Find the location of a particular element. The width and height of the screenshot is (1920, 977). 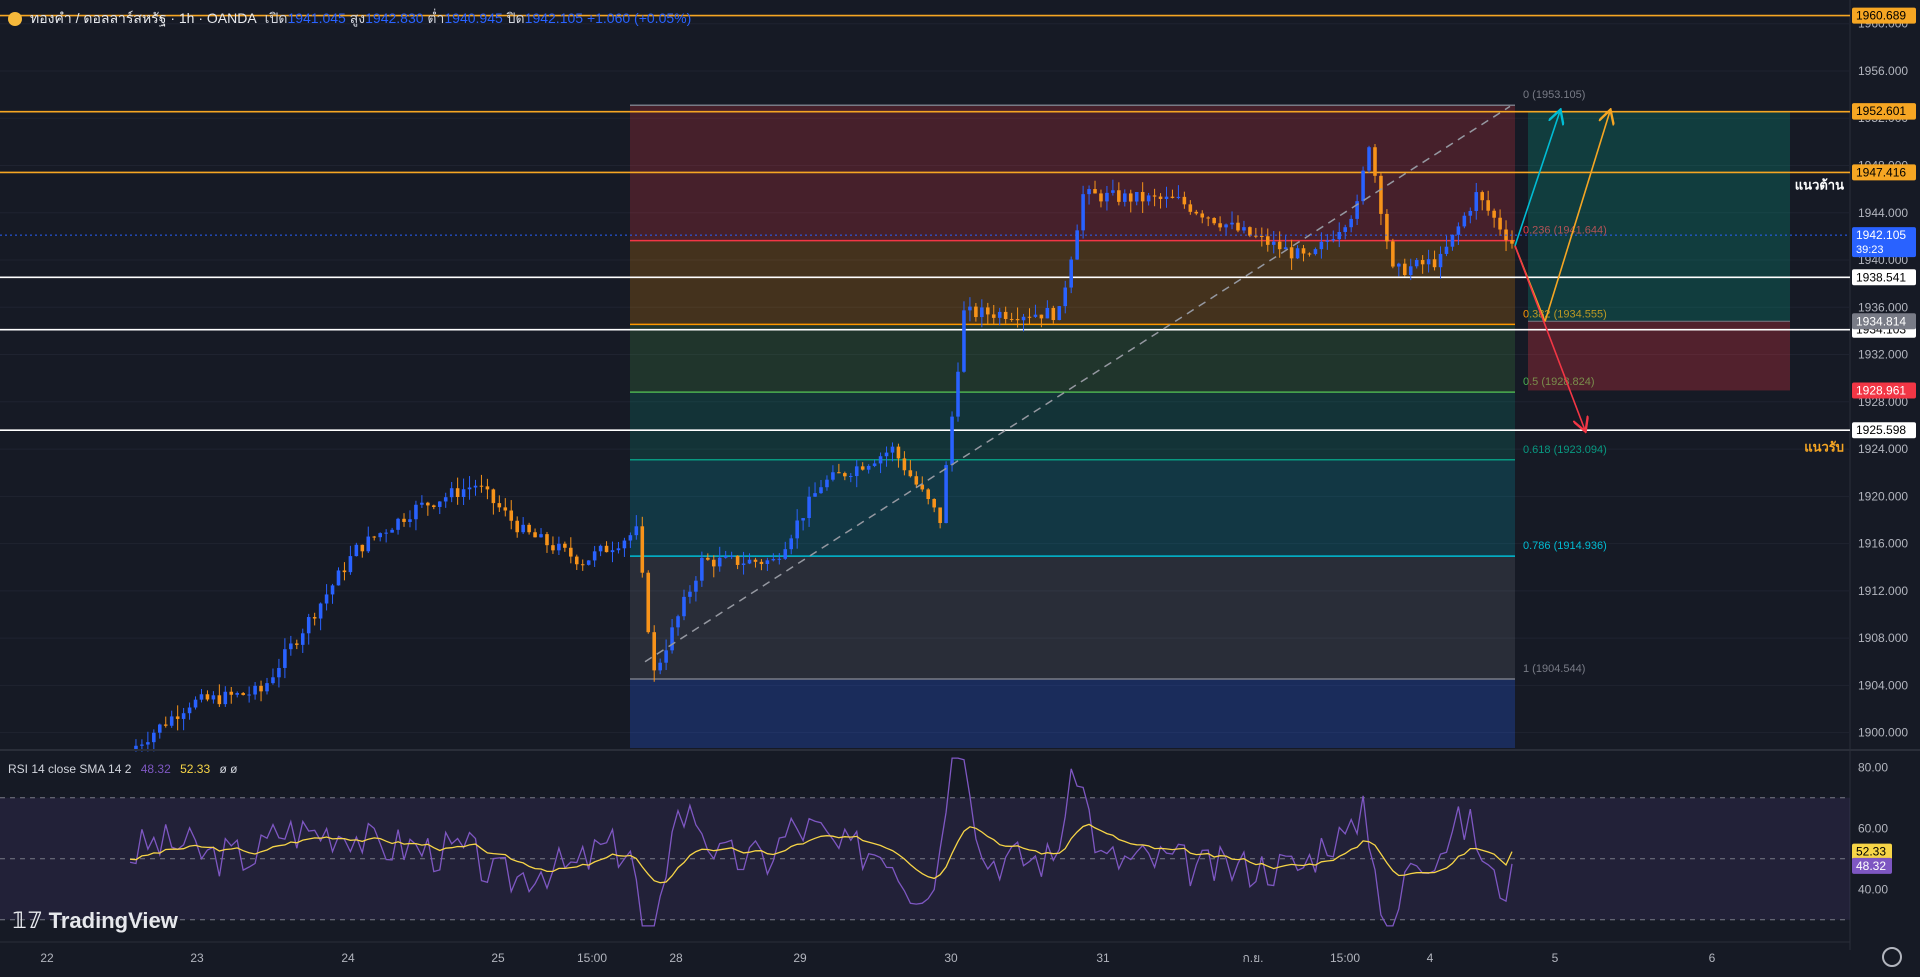

fib-level-label: 0.5 (1928.824) is located at coordinates (1559, 382).